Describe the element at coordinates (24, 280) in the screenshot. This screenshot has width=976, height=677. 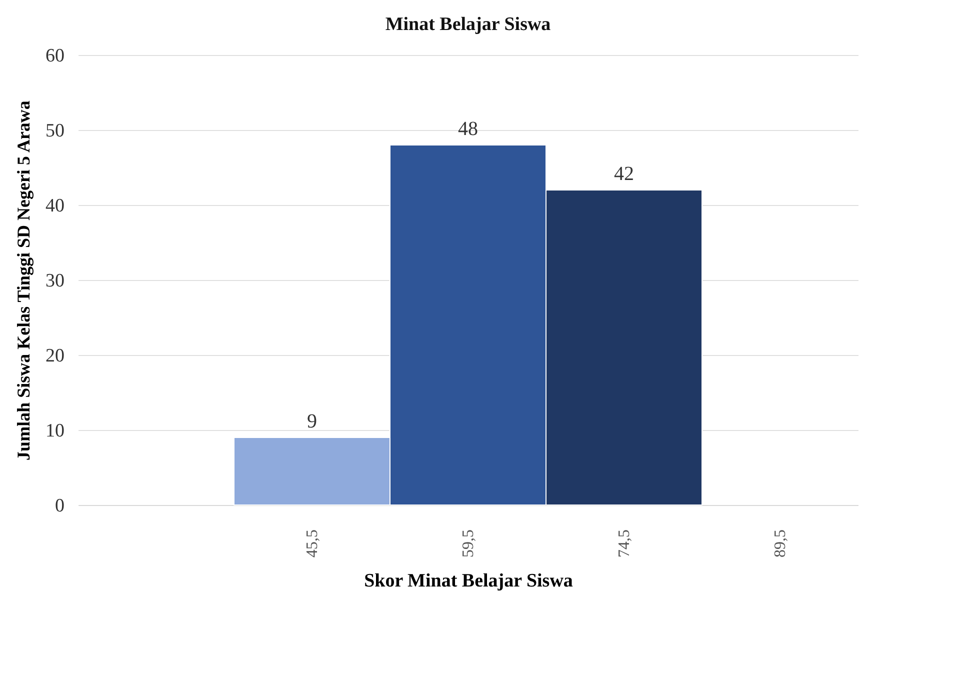
I see `y-axis-title: Jumlah Siswa Kelas Tinggi SD Negeri 5 Arawa` at that location.